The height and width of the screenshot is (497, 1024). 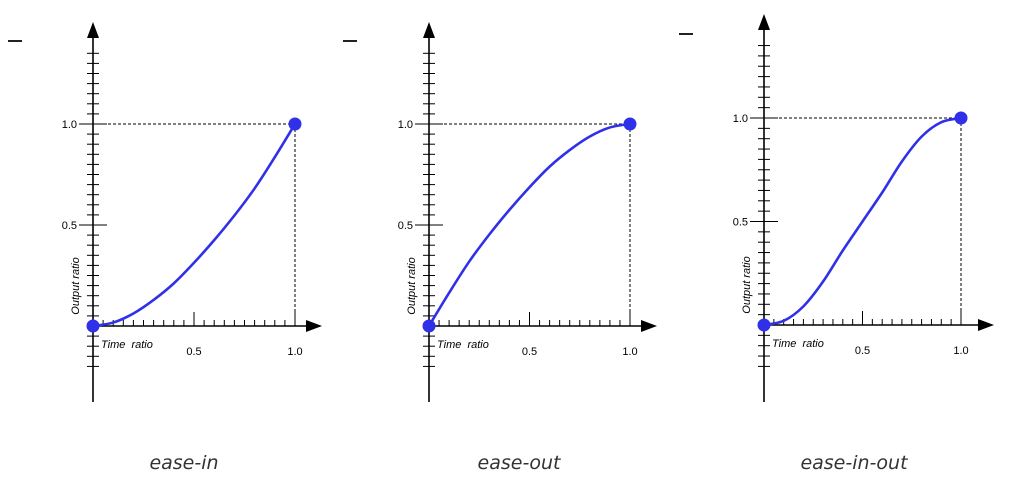 I want to click on caption-ease-in: ease-in, so click(x=184, y=463).